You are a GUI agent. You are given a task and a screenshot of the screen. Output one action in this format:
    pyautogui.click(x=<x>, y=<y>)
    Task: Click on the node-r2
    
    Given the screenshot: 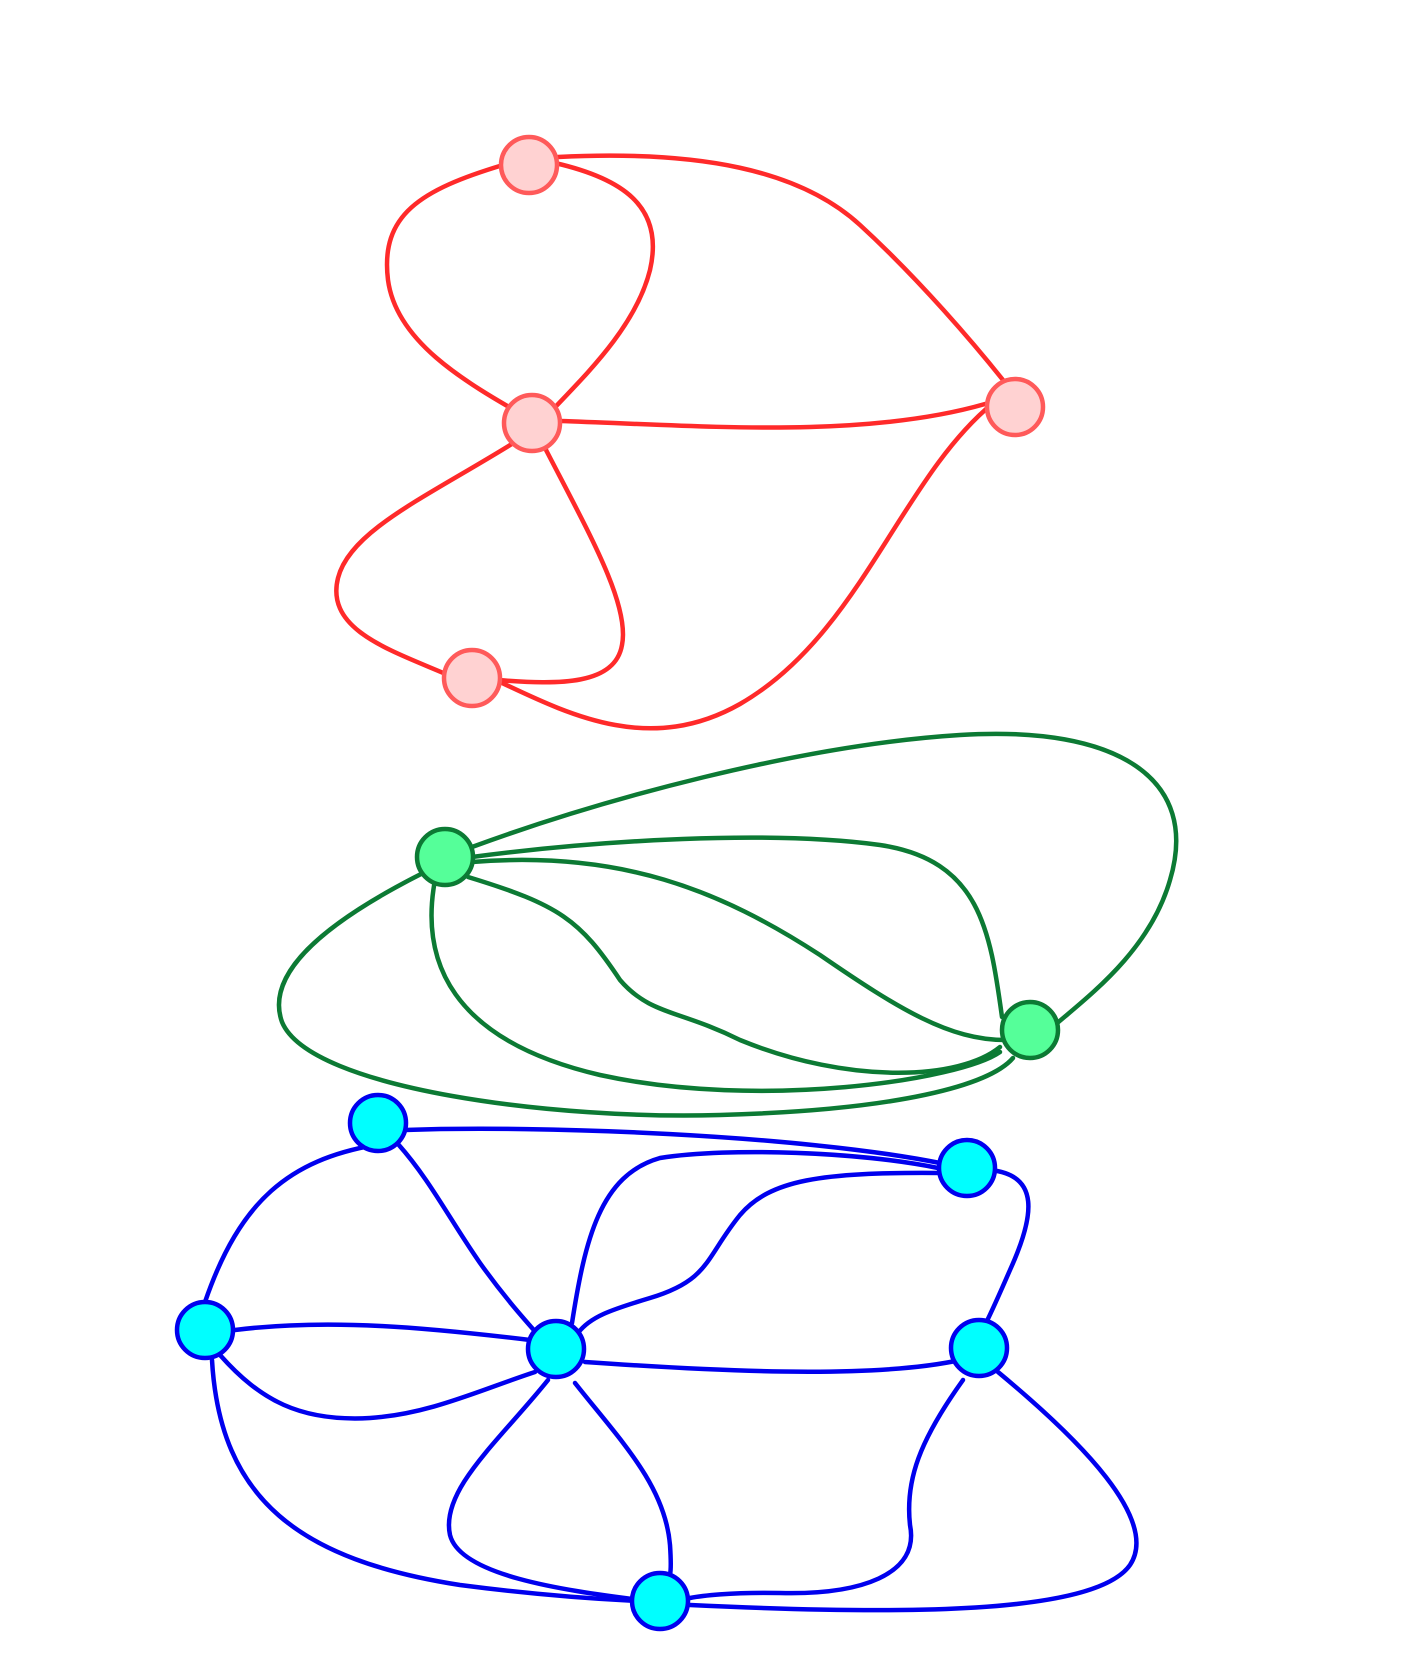 What is the action you would take?
    pyautogui.click(x=532, y=423)
    